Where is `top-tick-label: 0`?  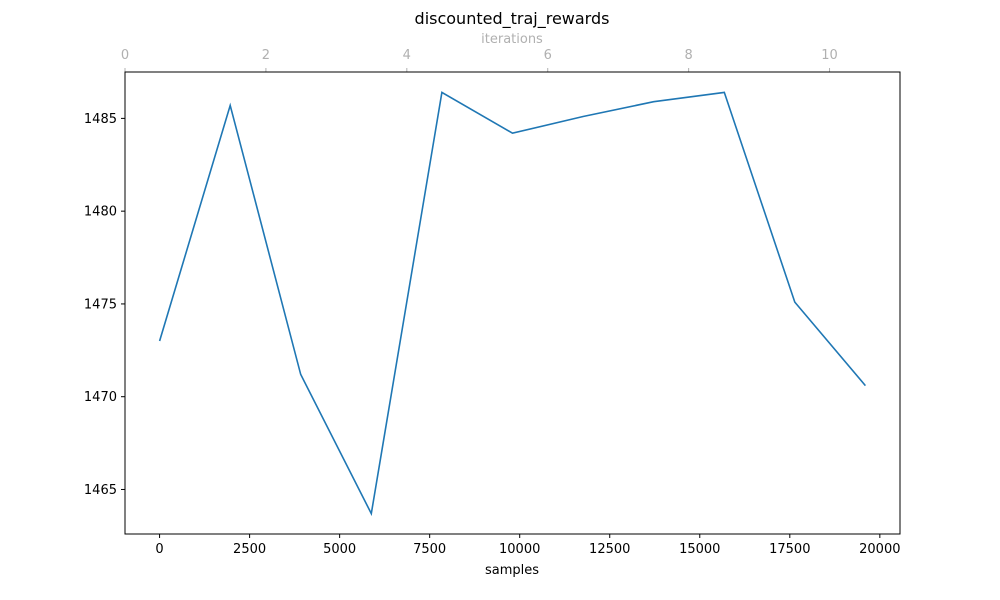
top-tick-label: 0 is located at coordinates (125, 55).